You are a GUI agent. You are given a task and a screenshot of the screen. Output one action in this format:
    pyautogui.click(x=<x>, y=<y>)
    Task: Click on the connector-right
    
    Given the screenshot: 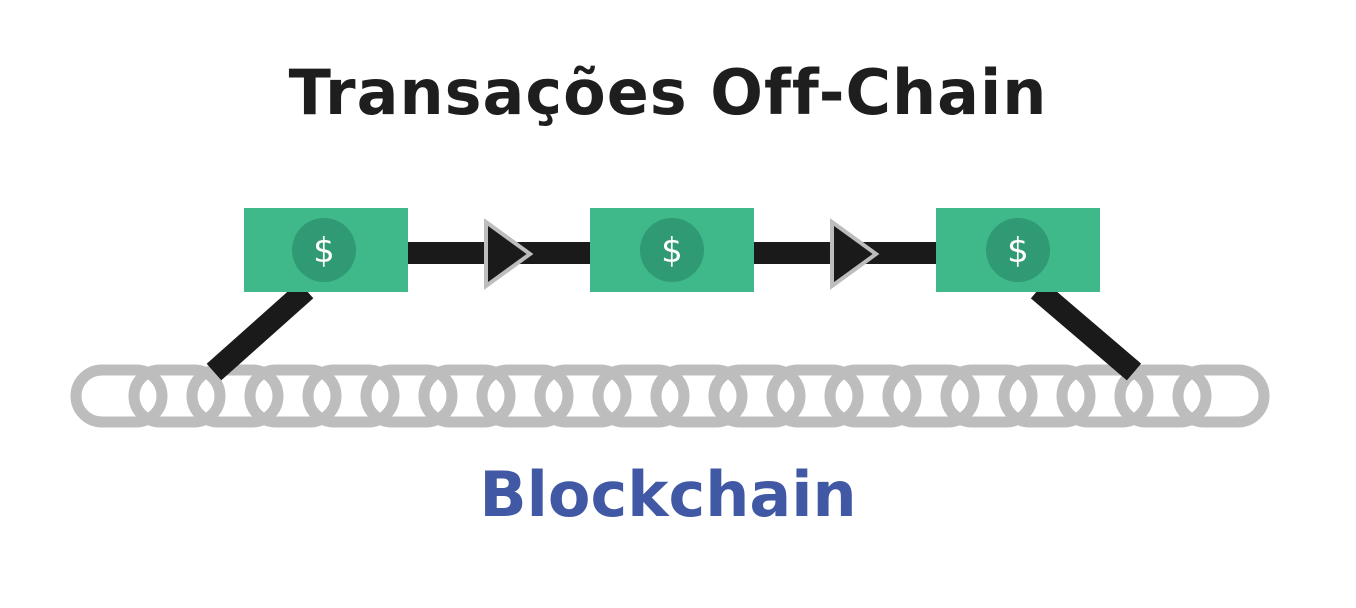 What is the action you would take?
    pyautogui.click(x=1086, y=331)
    